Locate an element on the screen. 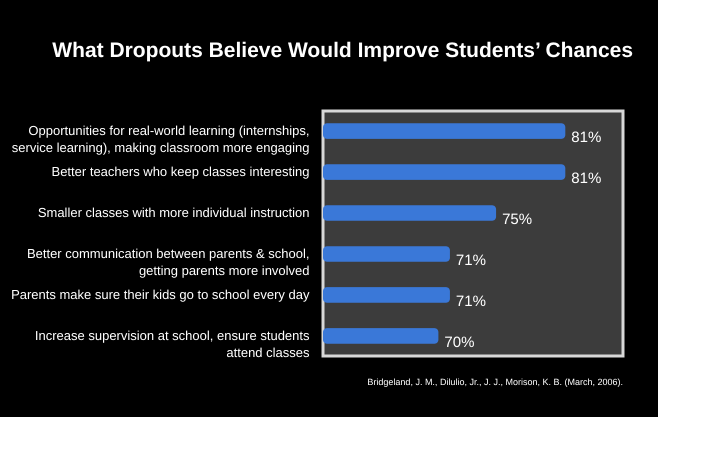 This screenshot has width=716, height=462. data-label: 75% is located at coordinates (517, 219).